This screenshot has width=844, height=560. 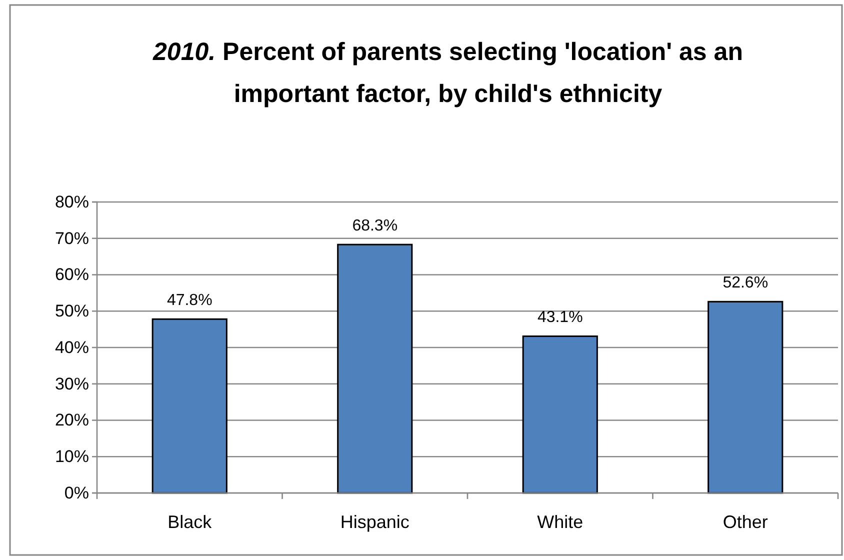 What do you see at coordinates (76, 492) in the screenshot?
I see `y-tick-label: 0%` at bounding box center [76, 492].